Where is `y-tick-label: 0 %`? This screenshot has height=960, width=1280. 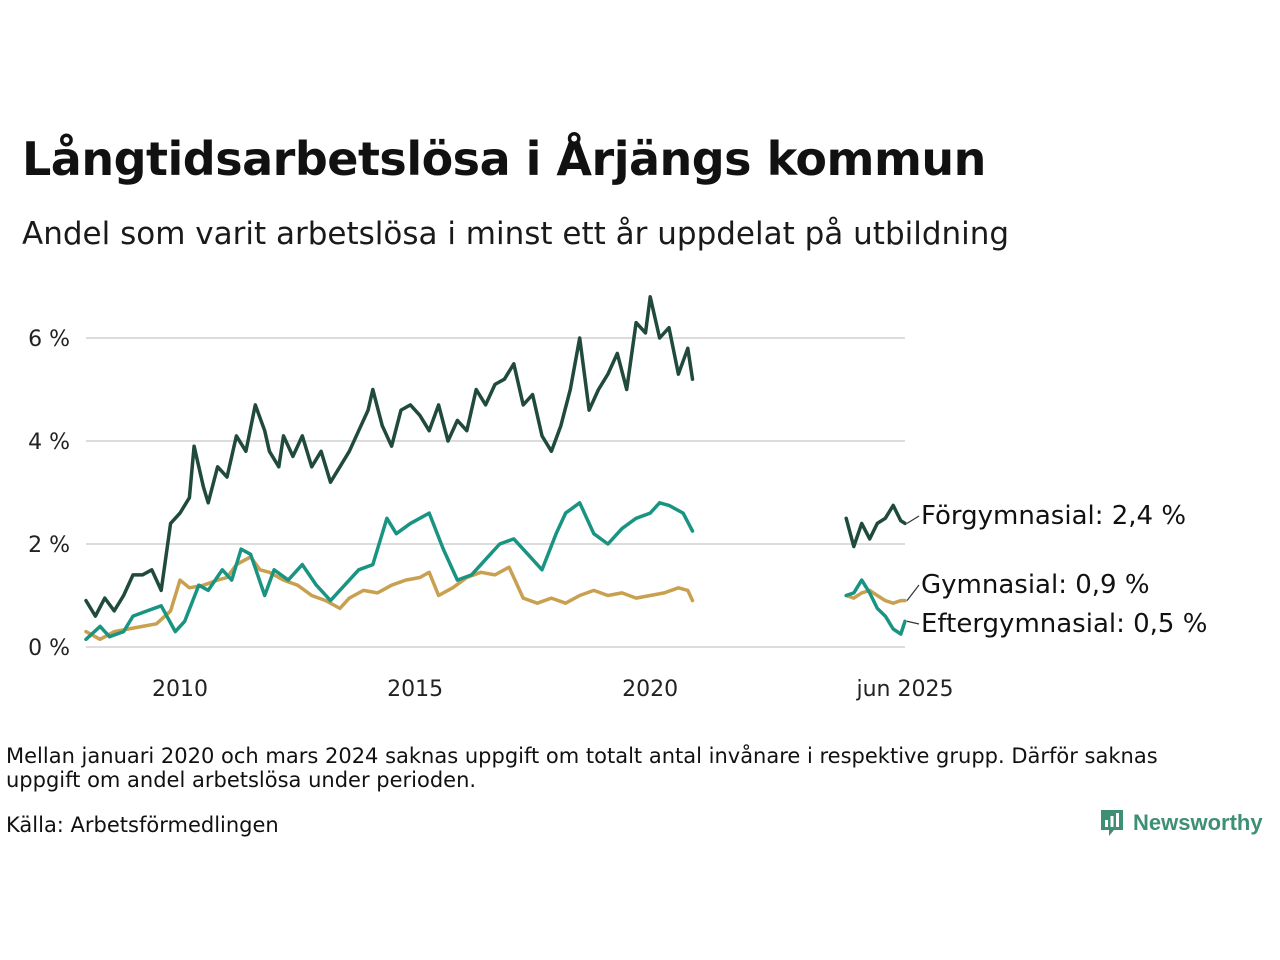
y-tick-label: 0 % is located at coordinates (49, 648).